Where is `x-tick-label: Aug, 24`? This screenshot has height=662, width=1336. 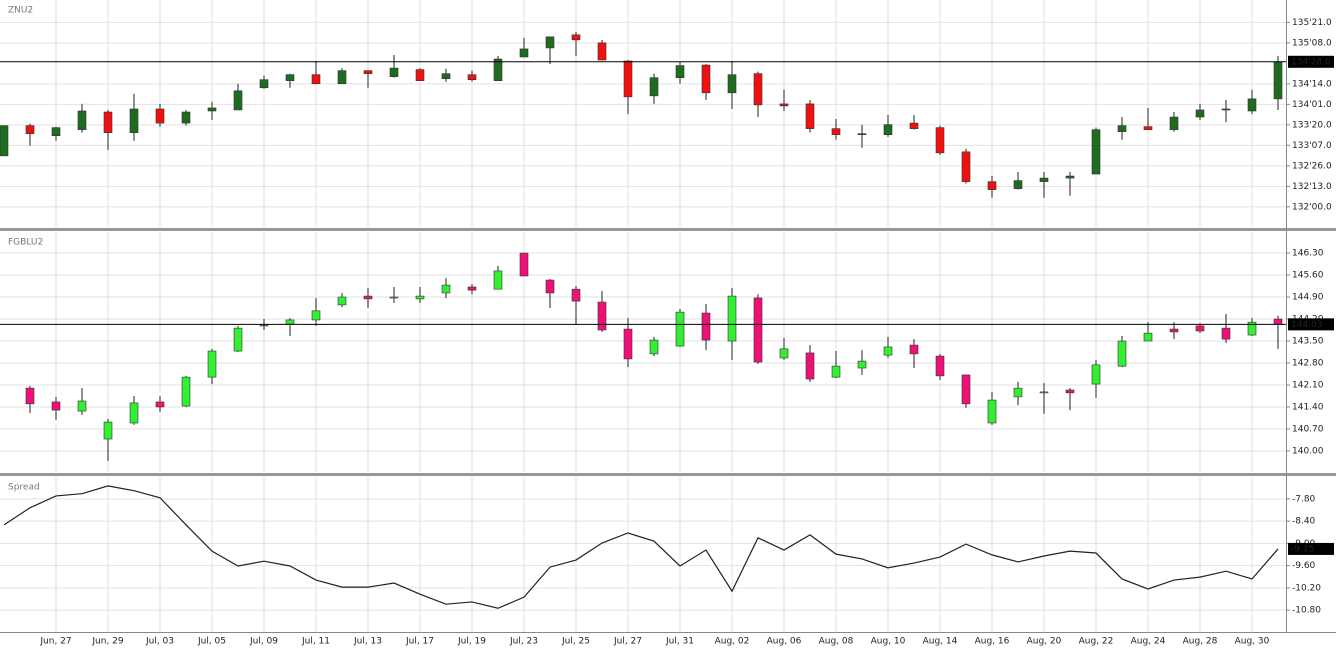 x-tick-label: Aug, 24 is located at coordinates (1148, 642).